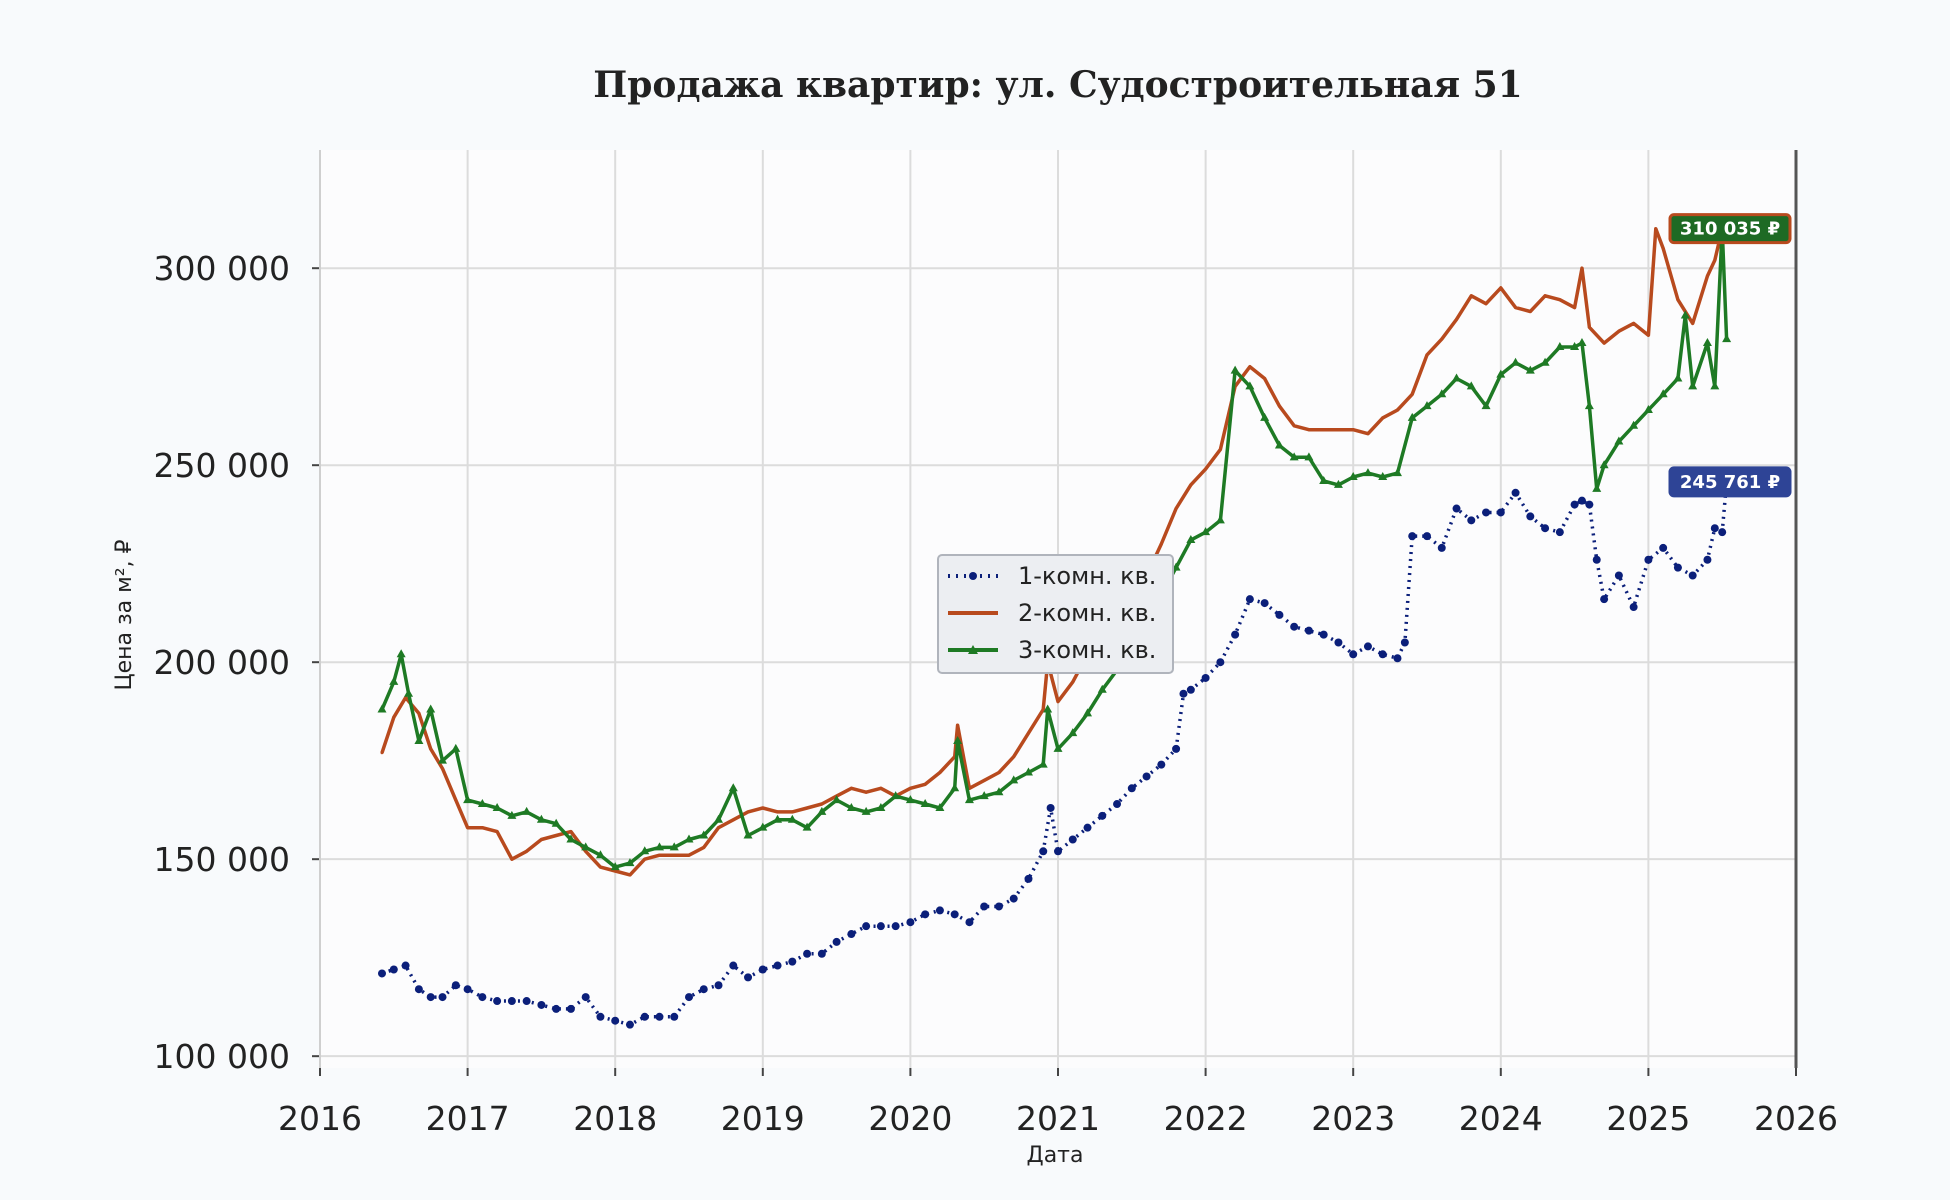 This screenshot has width=1950, height=1200. I want to click on x-tick-label: 2021, so click(1058, 1118).